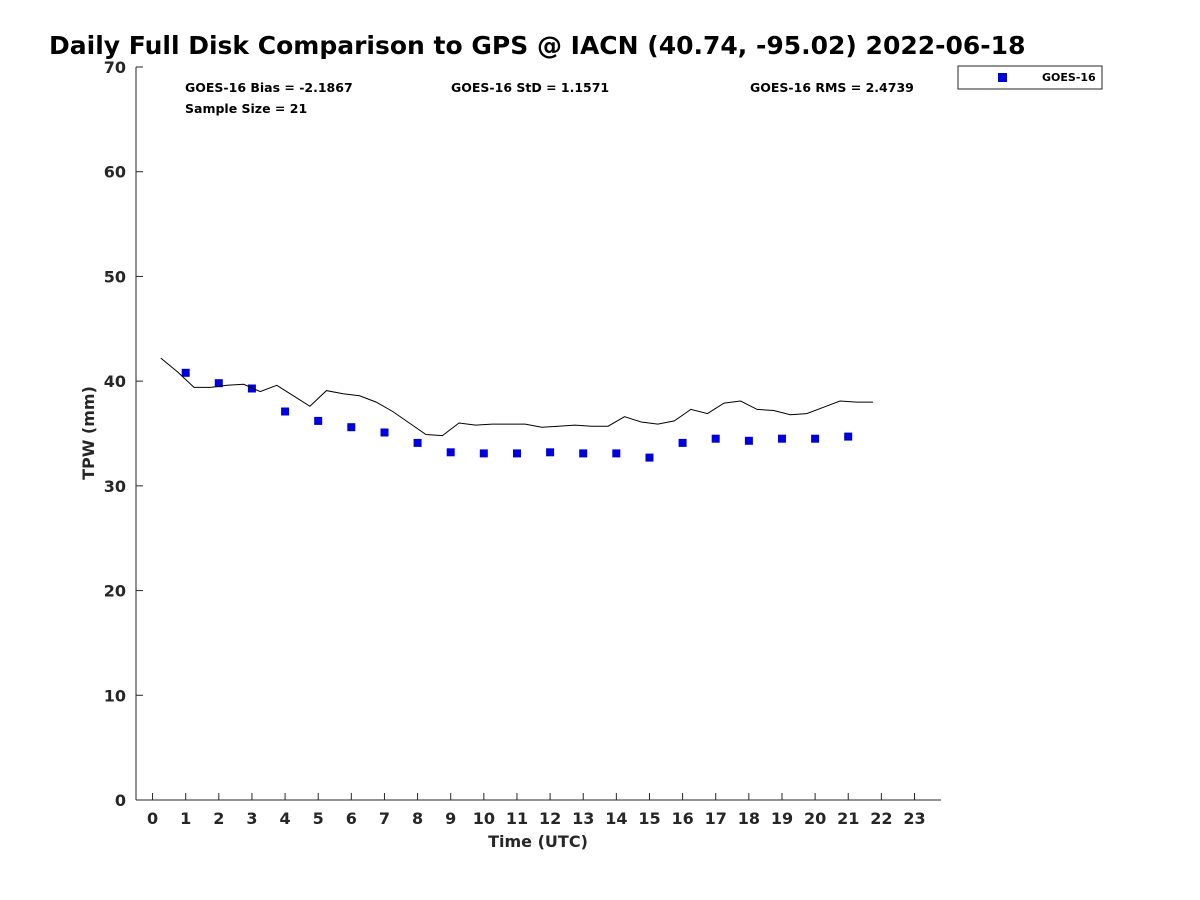 Image resolution: width=1200 pixels, height=900 pixels. I want to click on y-tick-label: 50, so click(115, 276).